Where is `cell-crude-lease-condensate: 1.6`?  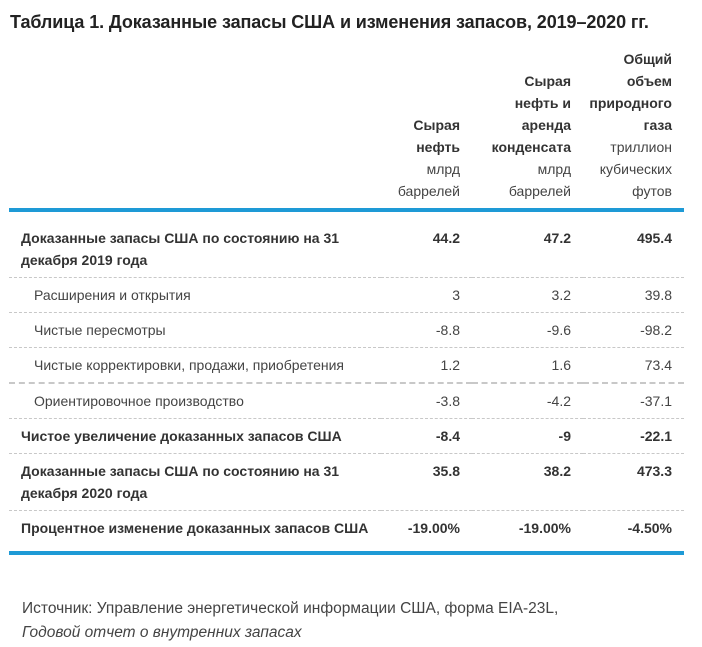
cell-crude-lease-condensate: 1.6 is located at coordinates (527, 365).